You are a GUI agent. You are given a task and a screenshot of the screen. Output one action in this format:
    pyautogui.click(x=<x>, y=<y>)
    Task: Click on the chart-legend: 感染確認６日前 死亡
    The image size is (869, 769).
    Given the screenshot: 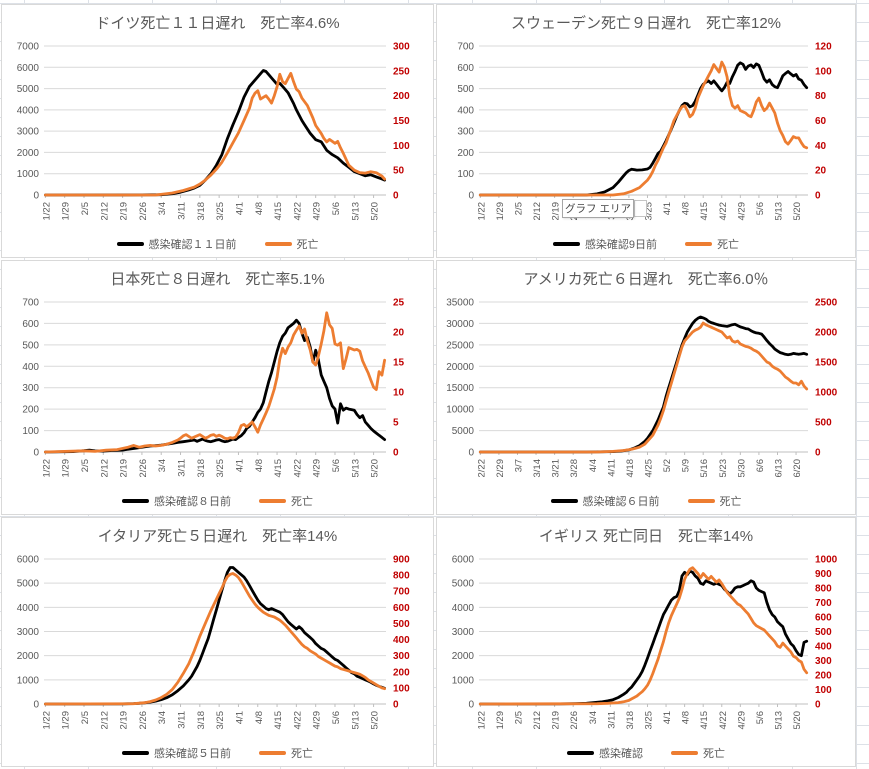 What is the action you would take?
    pyautogui.click(x=646, y=501)
    